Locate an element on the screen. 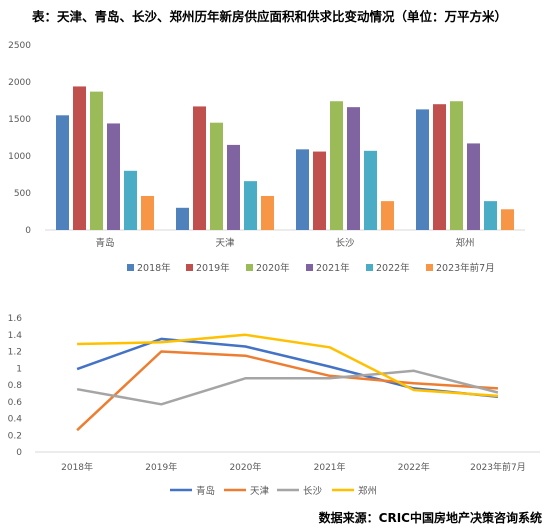 The height and width of the screenshot is (529, 550). bar-category-label: 青岛 is located at coordinates (104, 243).